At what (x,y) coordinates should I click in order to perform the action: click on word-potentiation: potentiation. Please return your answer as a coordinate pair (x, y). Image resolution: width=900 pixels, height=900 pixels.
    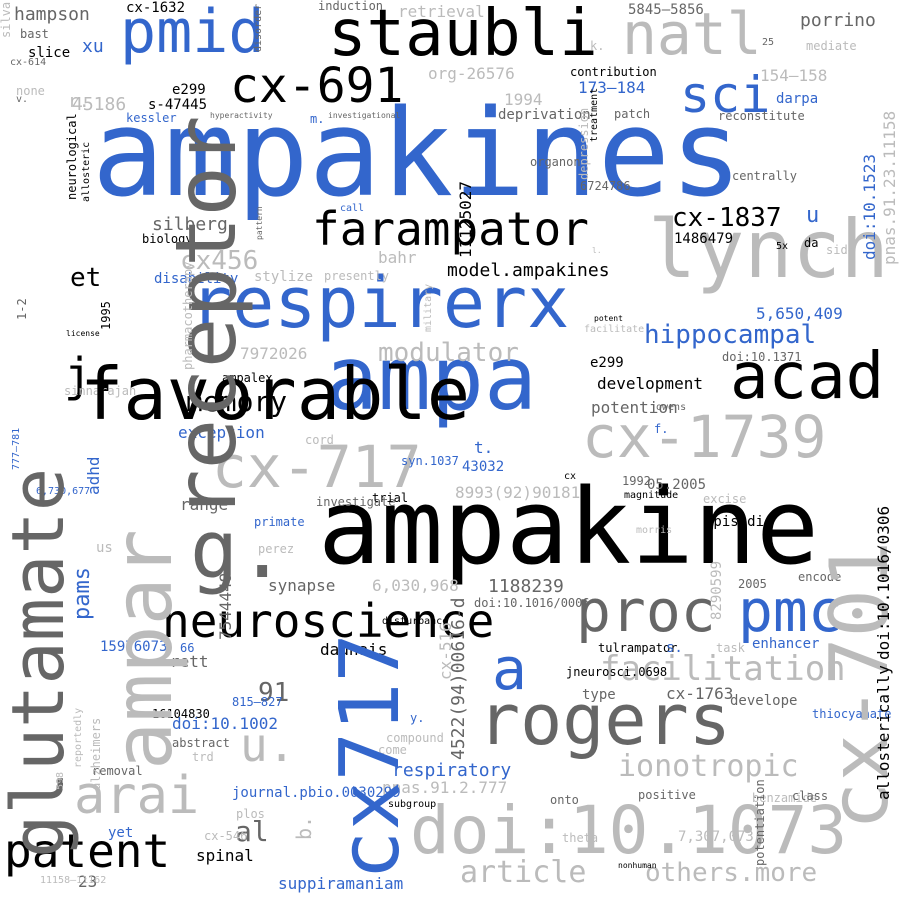
    Looking at the image, I should click on (760, 822).